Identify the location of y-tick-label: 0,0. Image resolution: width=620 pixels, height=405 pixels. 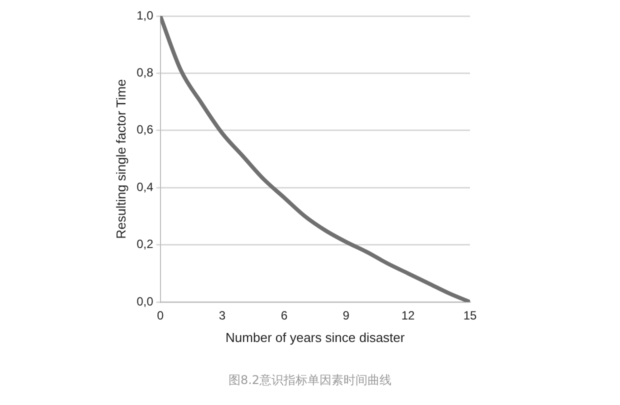
(145, 301).